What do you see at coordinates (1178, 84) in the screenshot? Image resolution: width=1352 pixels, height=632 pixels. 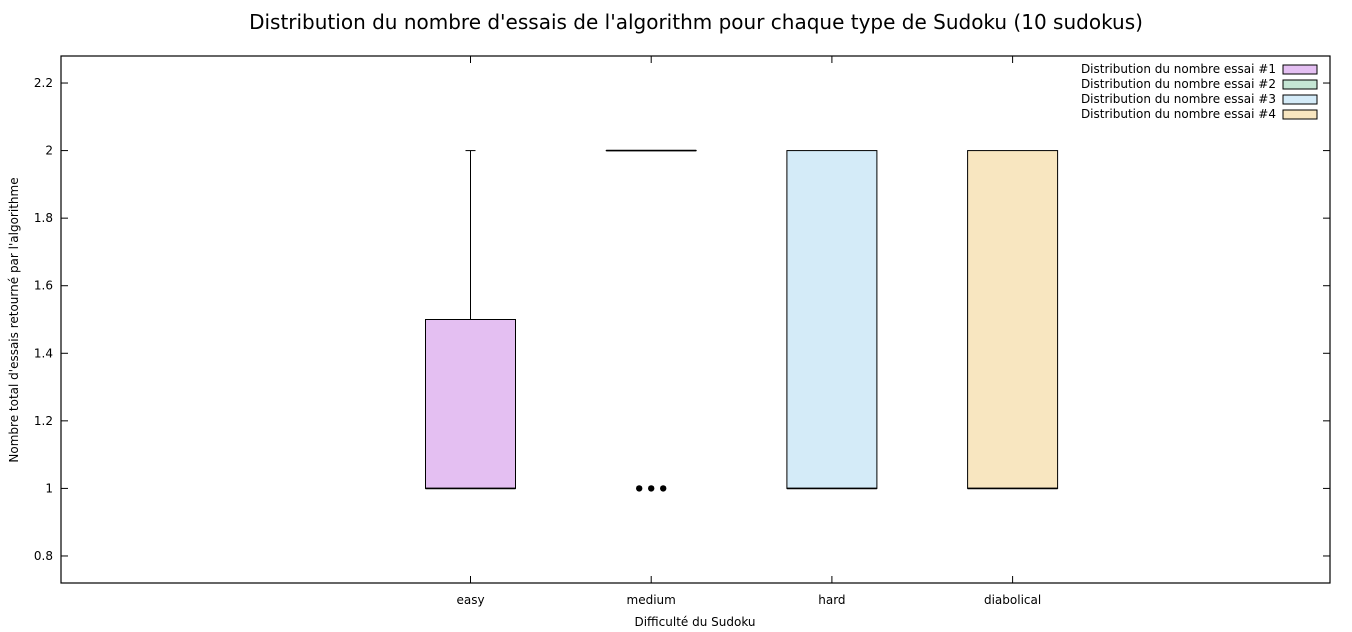 I see `legend-label: Distribution du nombre essai #2` at bounding box center [1178, 84].